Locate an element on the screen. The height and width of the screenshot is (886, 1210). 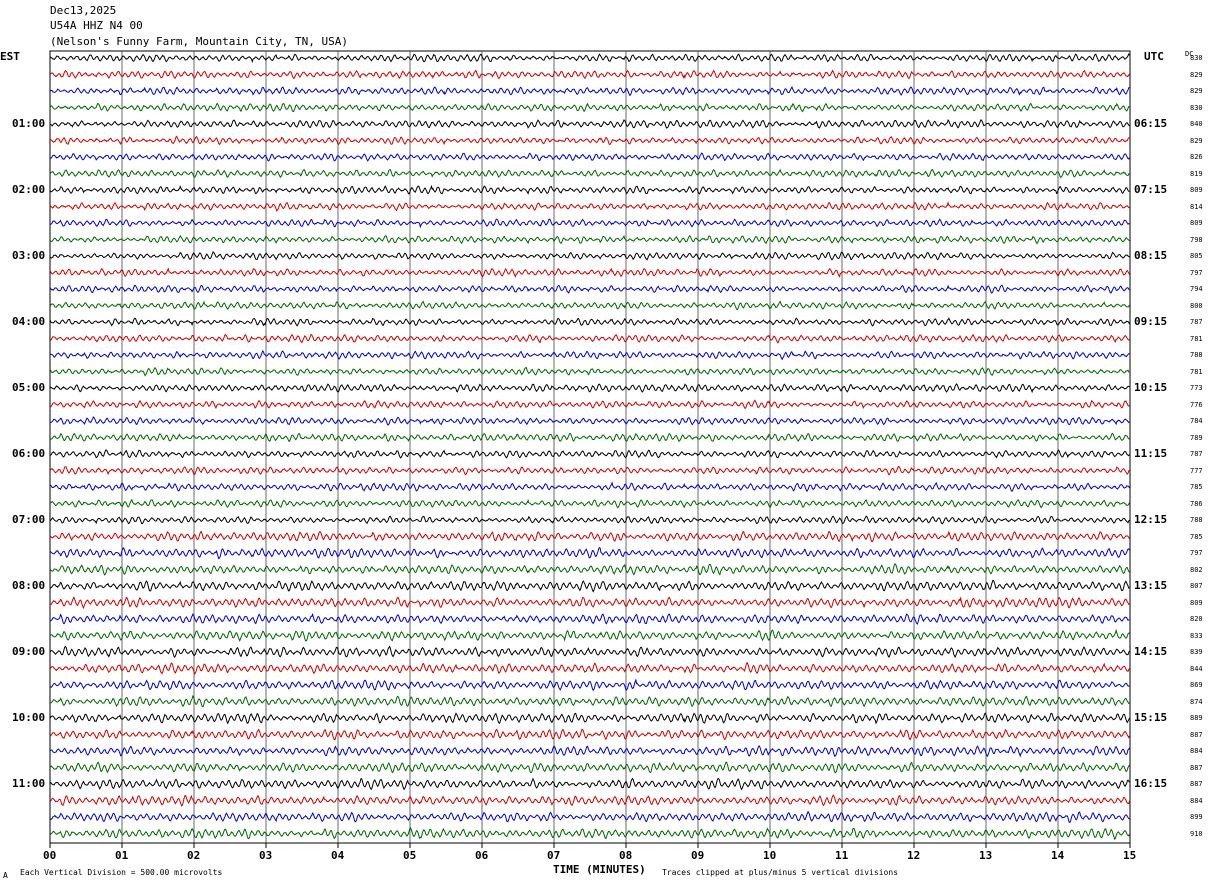
x-tick-label: 08 is located at coordinates (626, 855).